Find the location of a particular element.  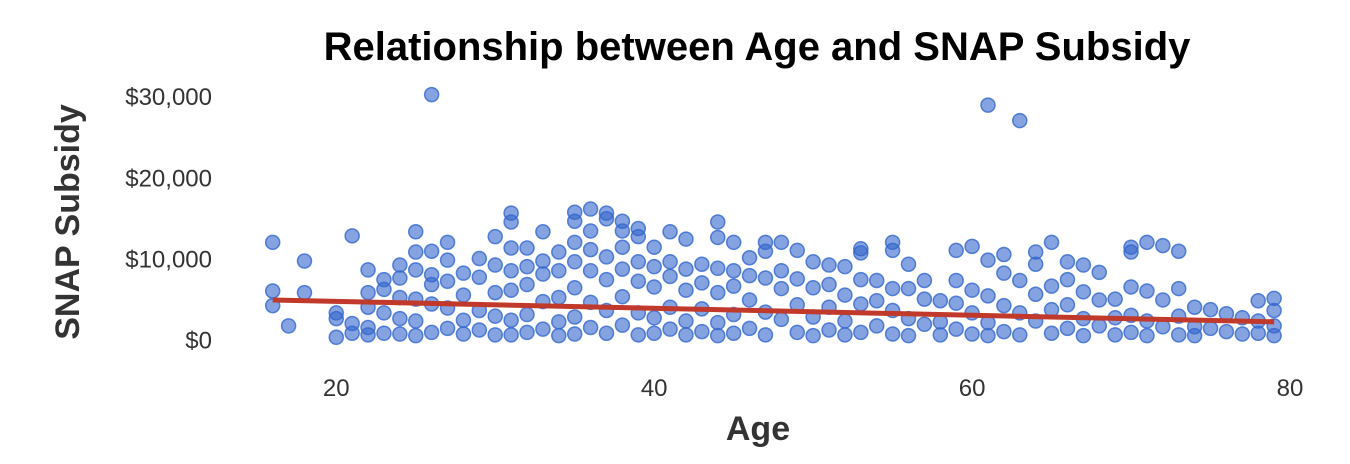

x-tick-label: 80 is located at coordinates (1290, 388).